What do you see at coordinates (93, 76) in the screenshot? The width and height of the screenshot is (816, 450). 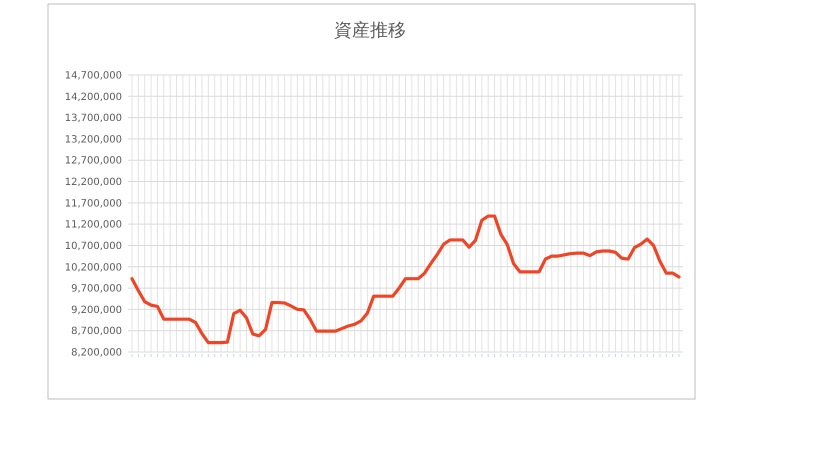 I see `y-tick-label: 14,700,000` at bounding box center [93, 76].